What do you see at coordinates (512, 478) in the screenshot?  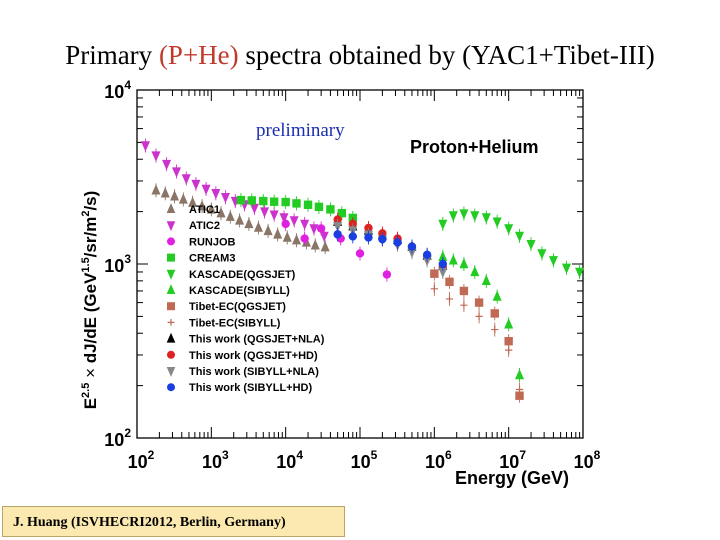 I see `x-axis-label: Energy (GeV)` at bounding box center [512, 478].